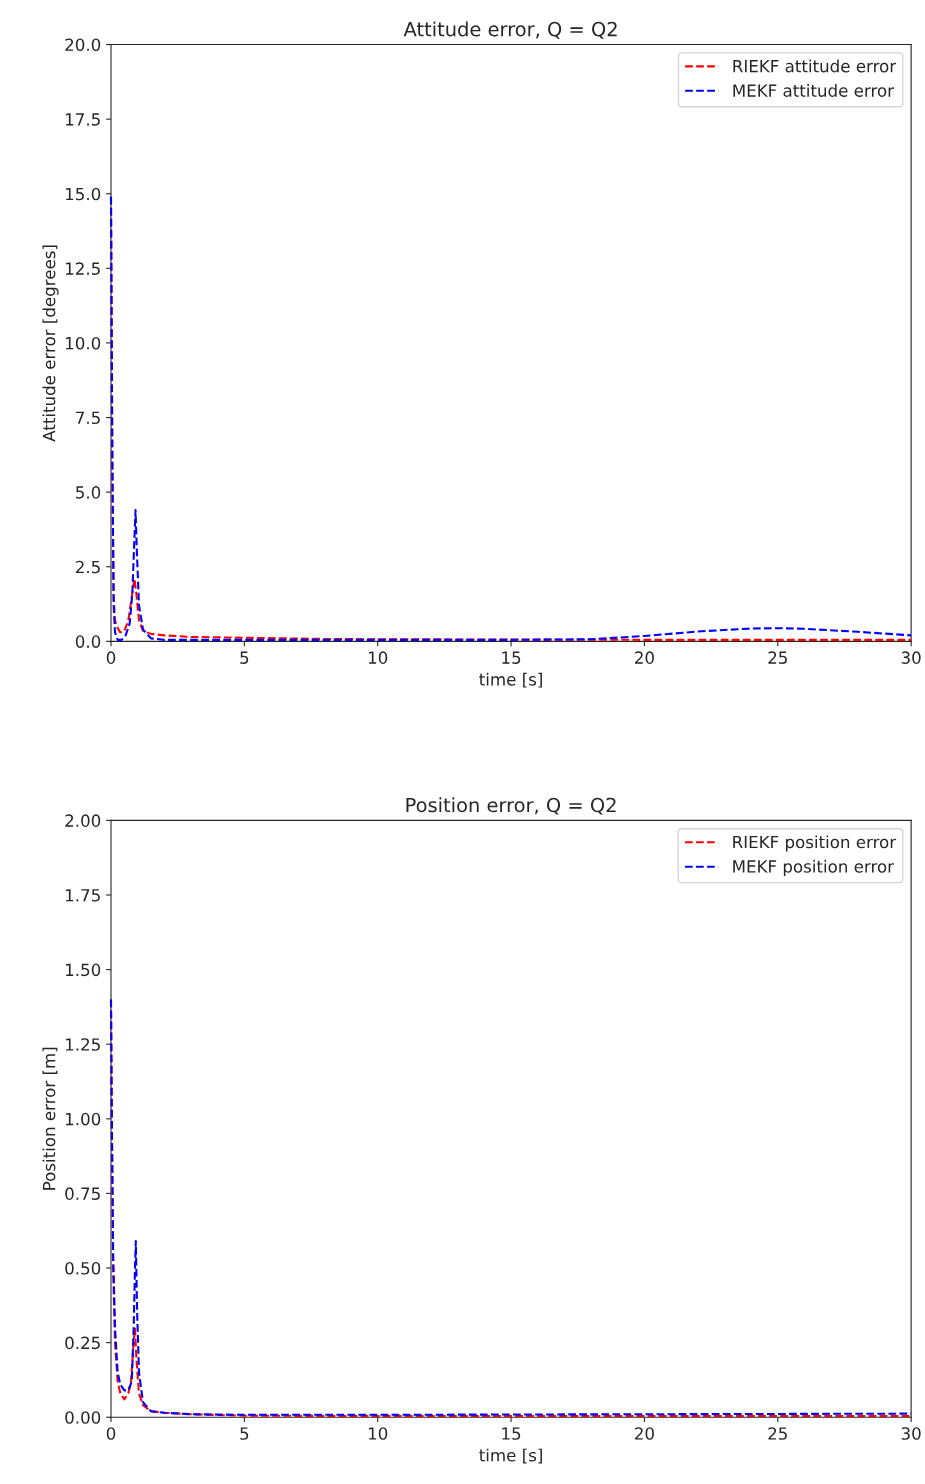  I want to click on y-tick-label: 0.0, so click(88, 641).